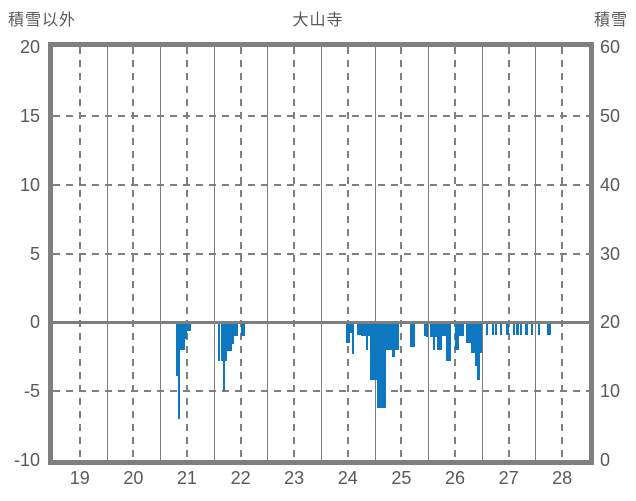 This screenshot has width=636, height=501. Describe the element at coordinates (26, 460) in the screenshot. I see `left-y-tick-label: -10` at that location.